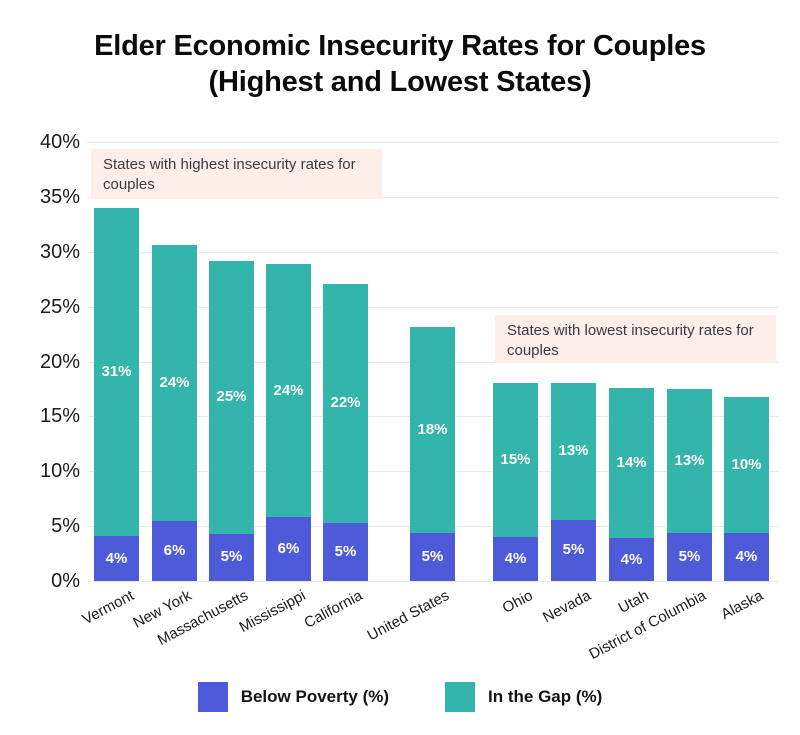  I want to click on y-axis-tick-label: 20%, so click(59, 361).